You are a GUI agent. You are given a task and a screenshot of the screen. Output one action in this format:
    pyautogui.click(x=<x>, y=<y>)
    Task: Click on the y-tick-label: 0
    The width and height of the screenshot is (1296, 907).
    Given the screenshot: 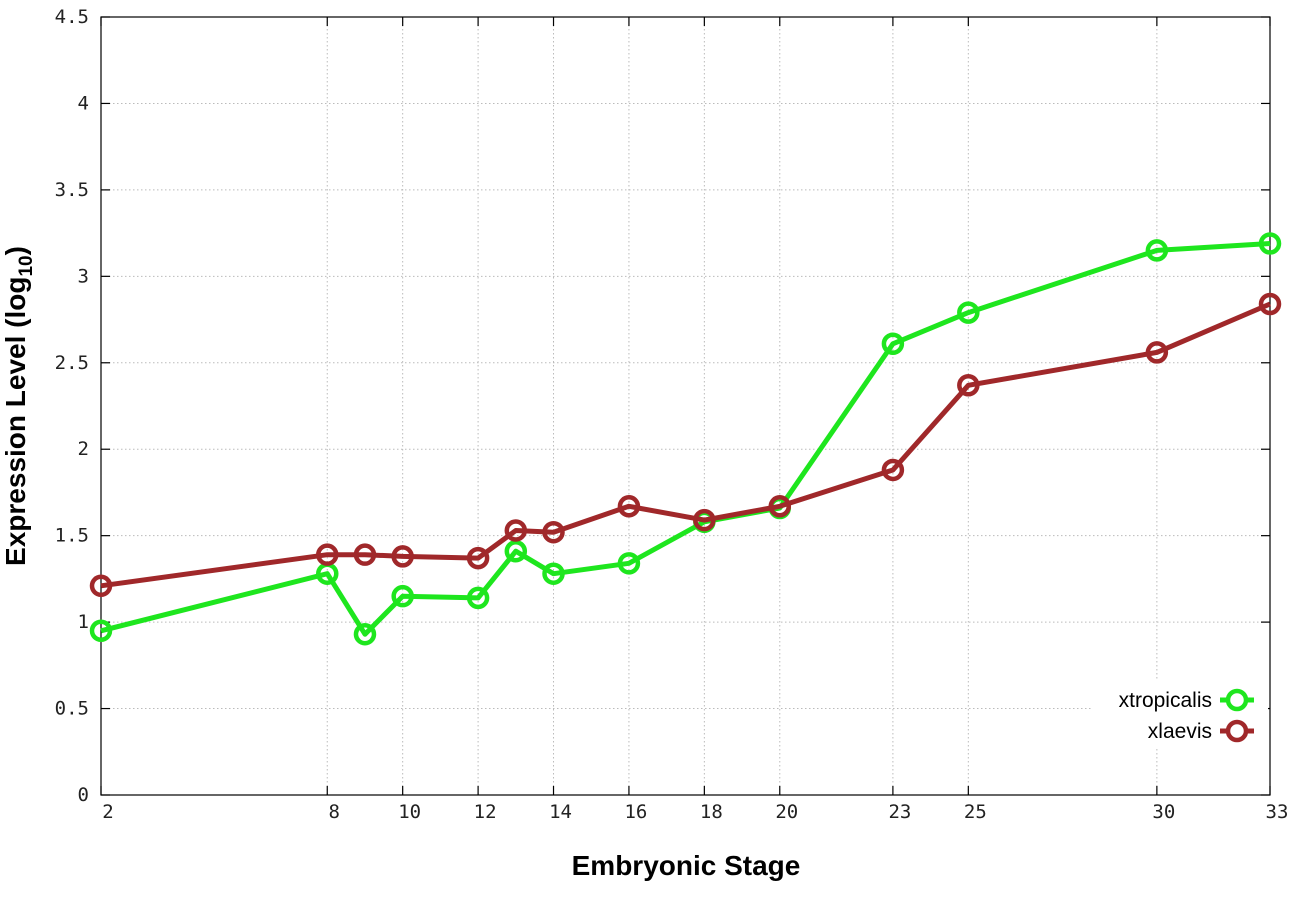 What is the action you would take?
    pyautogui.click(x=83, y=795)
    